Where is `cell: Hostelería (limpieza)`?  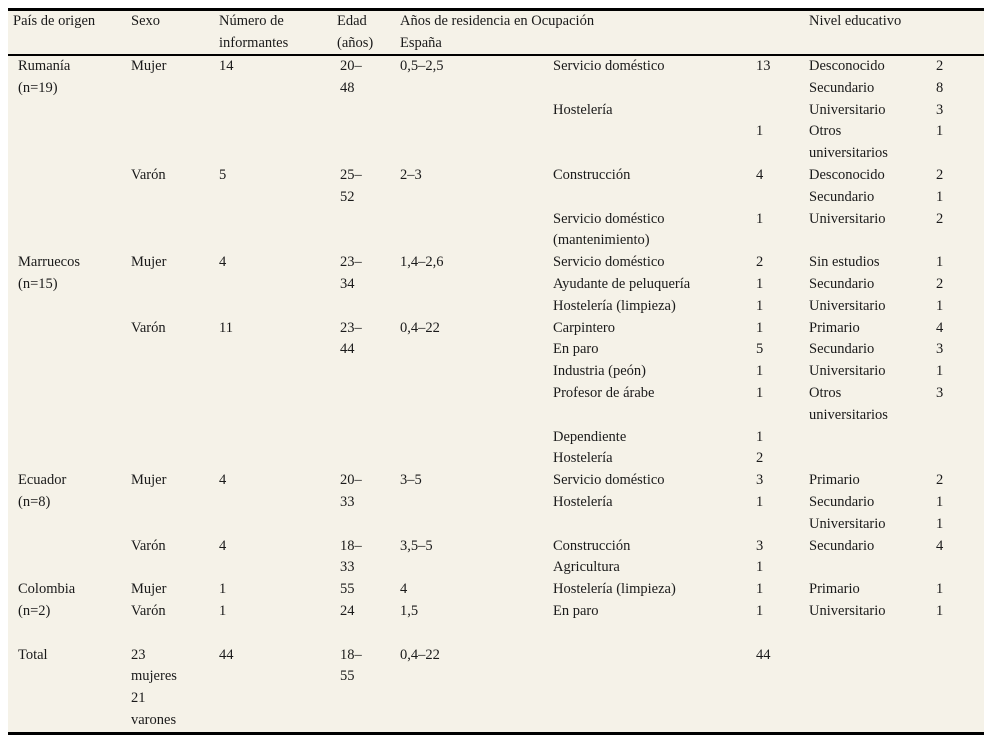 cell: Hostelería (limpieza) is located at coordinates (614, 305).